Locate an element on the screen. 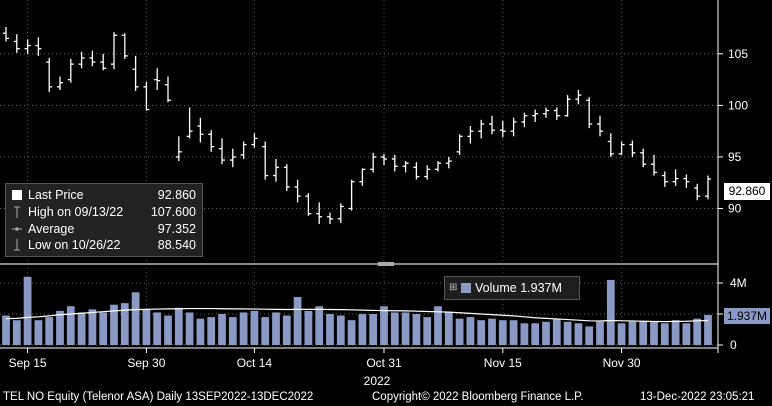 This screenshot has height=406, width=772. volume-tick-label: 0 is located at coordinates (733, 345).